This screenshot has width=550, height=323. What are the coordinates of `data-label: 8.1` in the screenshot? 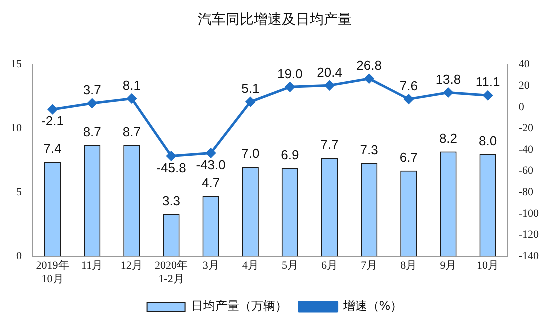 It's located at (131, 85).